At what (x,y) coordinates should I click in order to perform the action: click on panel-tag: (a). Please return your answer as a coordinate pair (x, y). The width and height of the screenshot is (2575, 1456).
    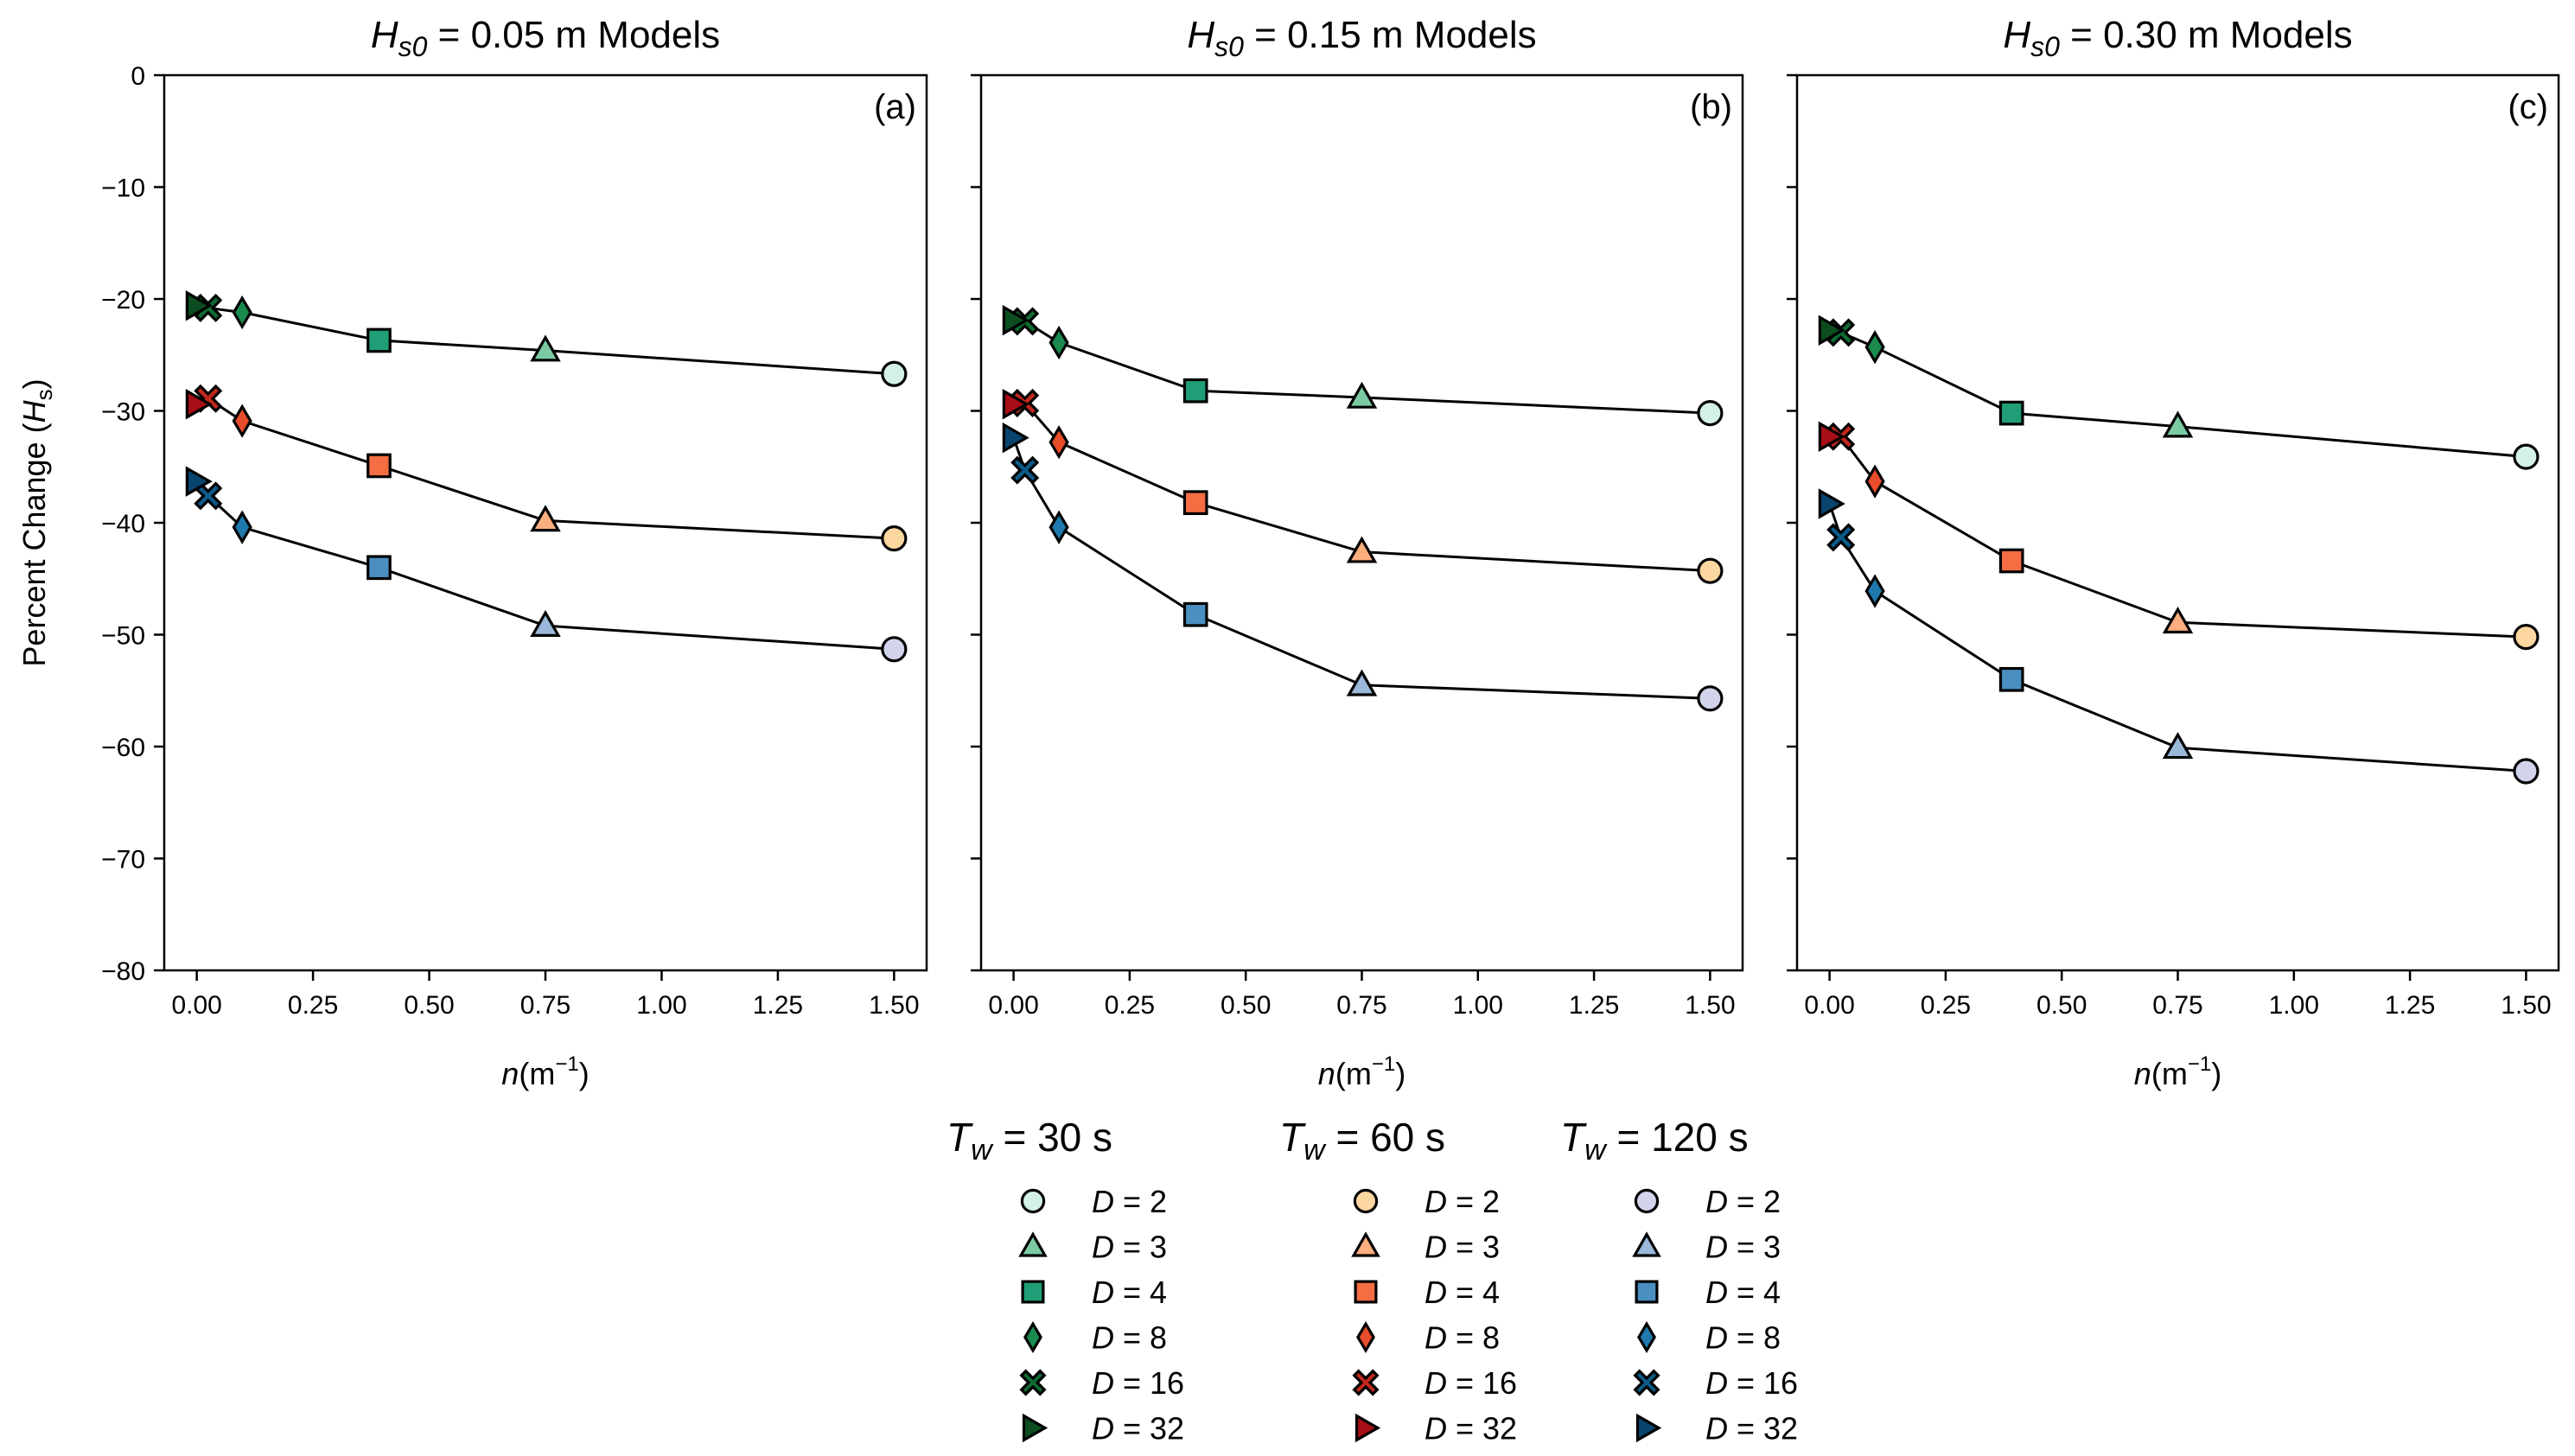
    Looking at the image, I should click on (895, 107).